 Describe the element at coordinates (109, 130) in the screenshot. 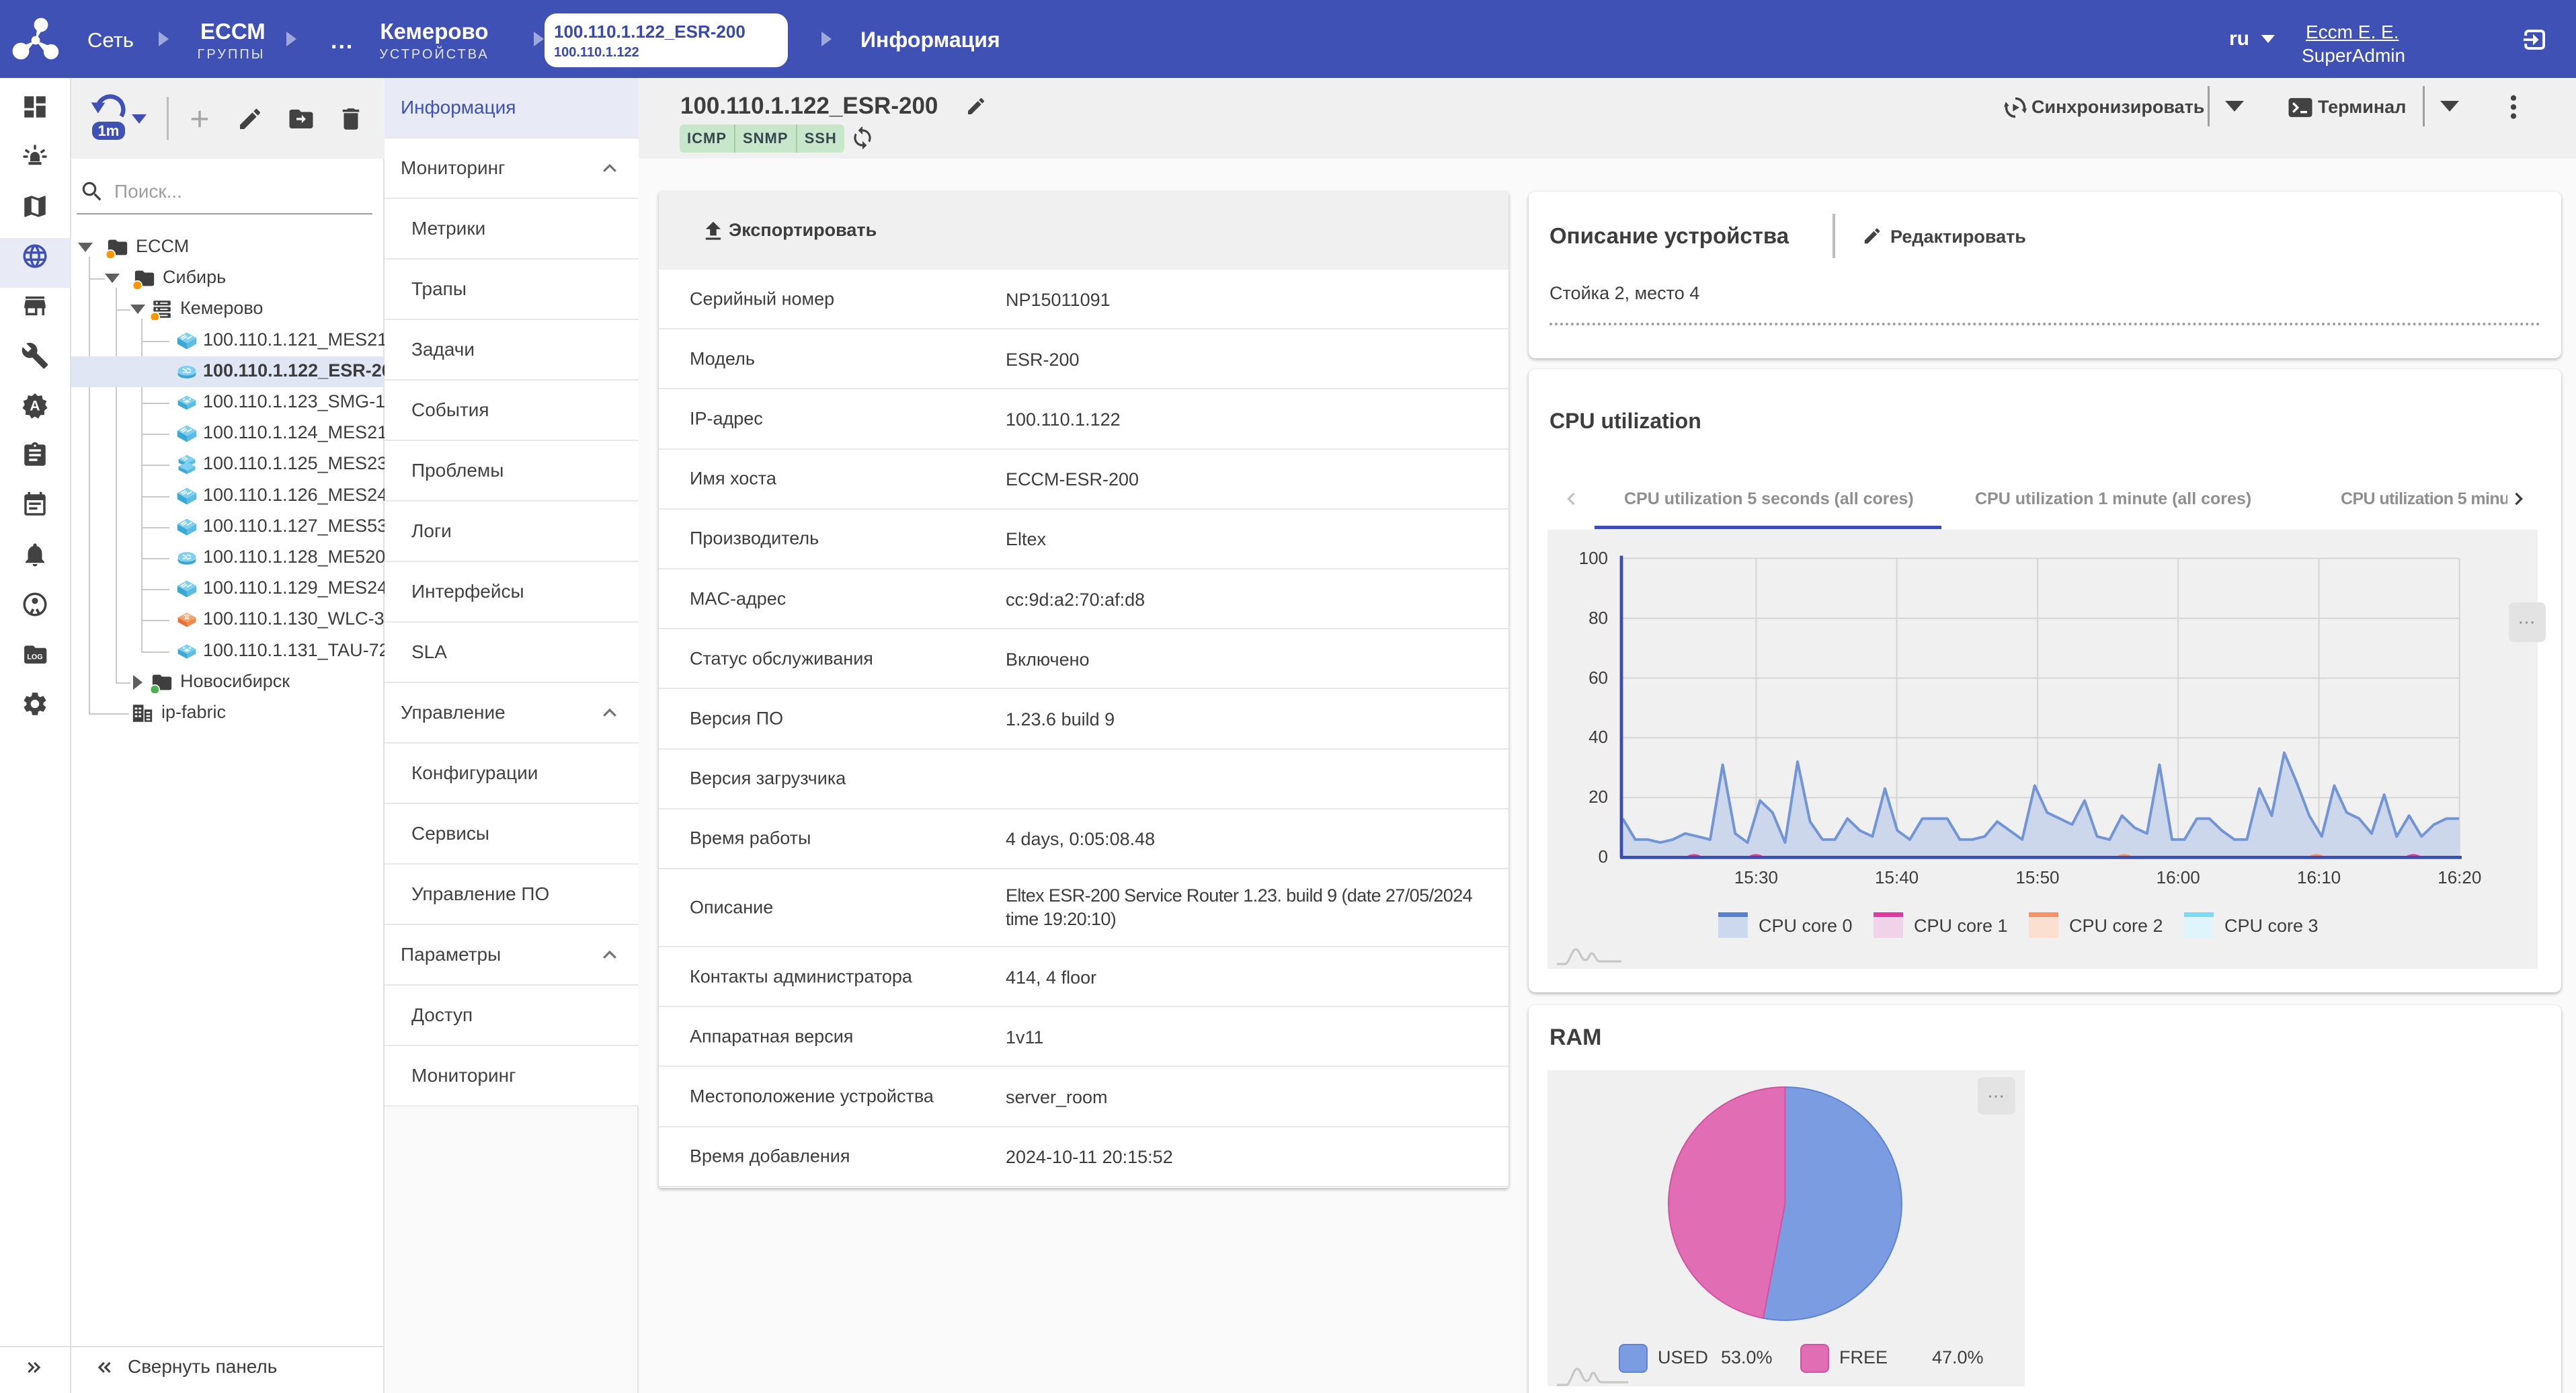

I see `svg-text: 1m` at that location.